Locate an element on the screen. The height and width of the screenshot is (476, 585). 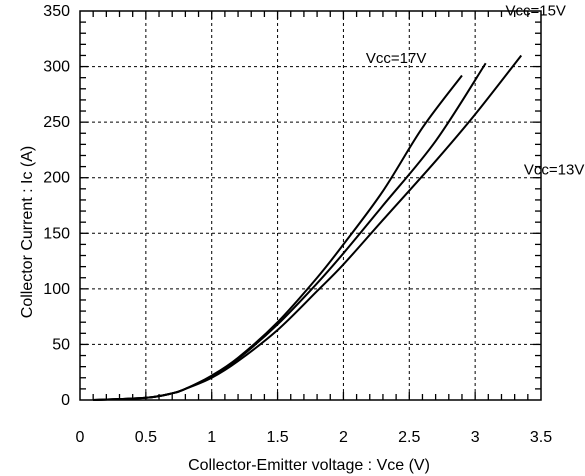
y-axis-label: Collector Current : Ic (A) is located at coordinates (27, 232).